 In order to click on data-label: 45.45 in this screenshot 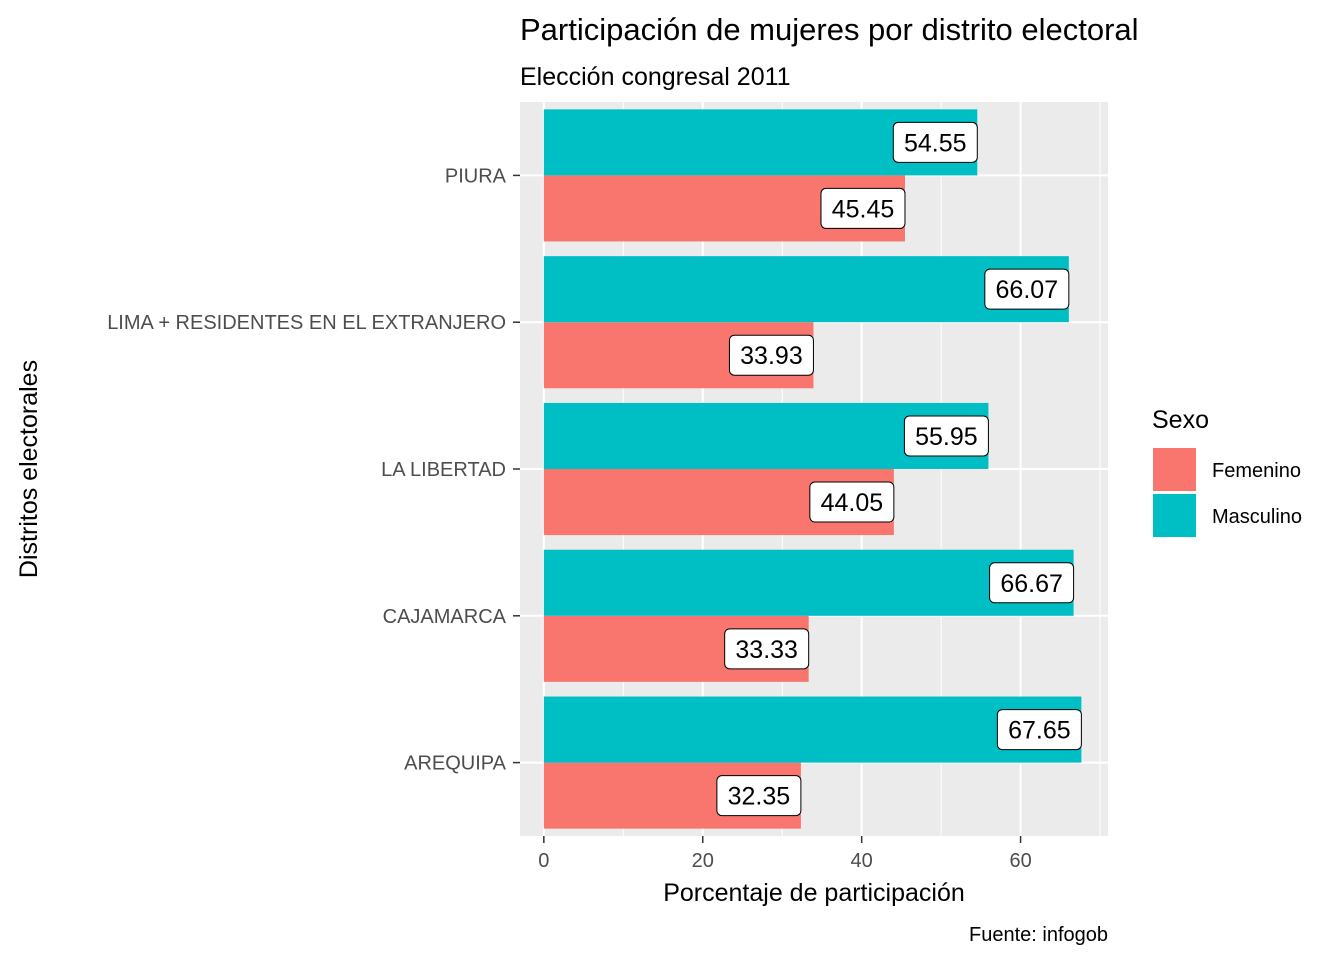, I will do `click(863, 209)`.